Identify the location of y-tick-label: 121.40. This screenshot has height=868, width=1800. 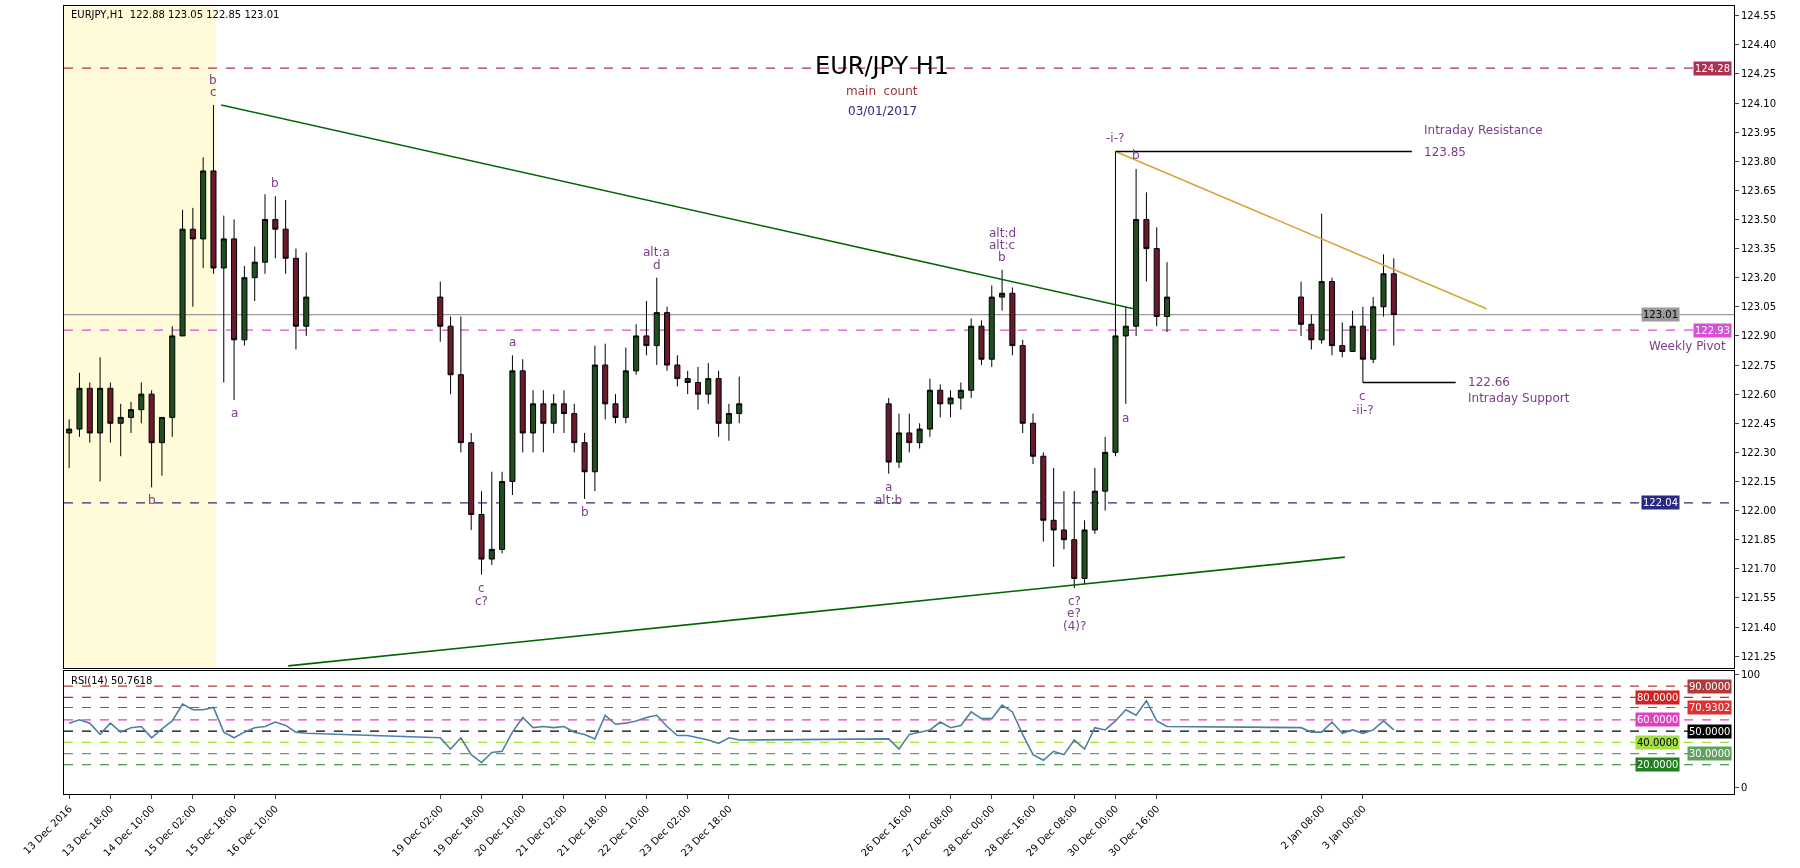
(1758, 627).